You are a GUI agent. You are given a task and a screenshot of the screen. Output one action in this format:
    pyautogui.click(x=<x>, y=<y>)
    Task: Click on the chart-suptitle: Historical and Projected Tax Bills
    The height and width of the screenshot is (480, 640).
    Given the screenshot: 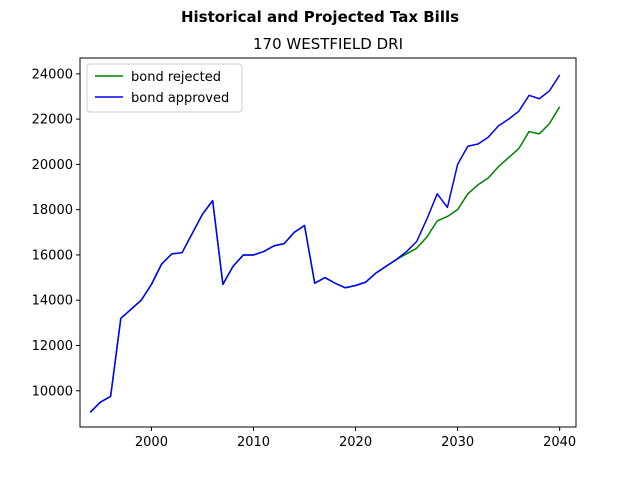 What is the action you would take?
    pyautogui.click(x=320, y=17)
    